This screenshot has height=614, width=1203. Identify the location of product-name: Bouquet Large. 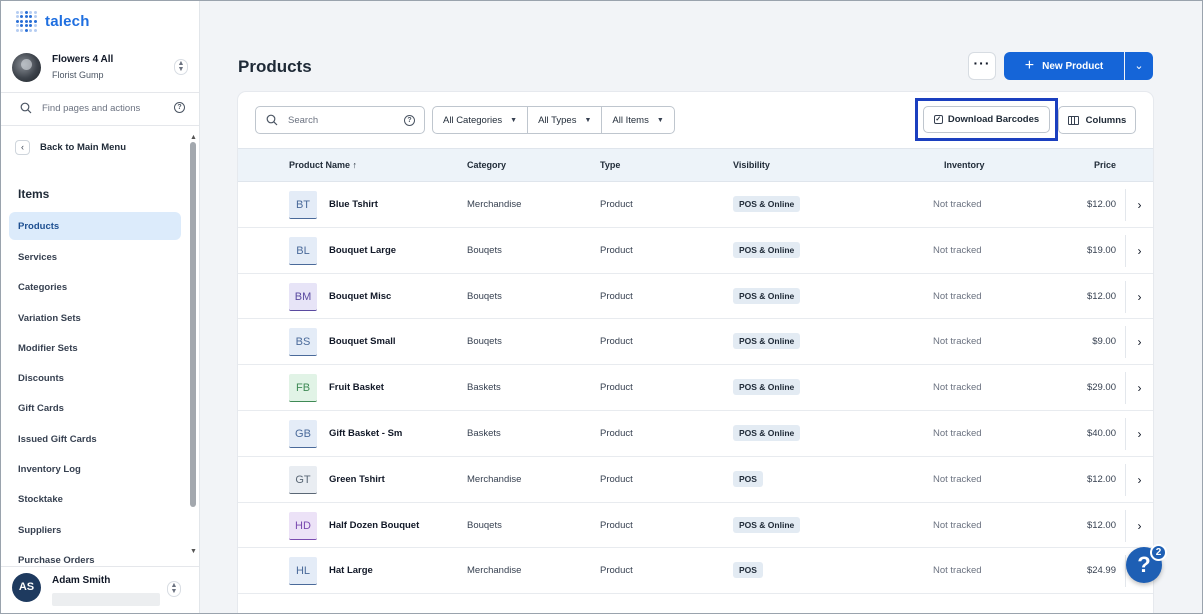
(363, 250).